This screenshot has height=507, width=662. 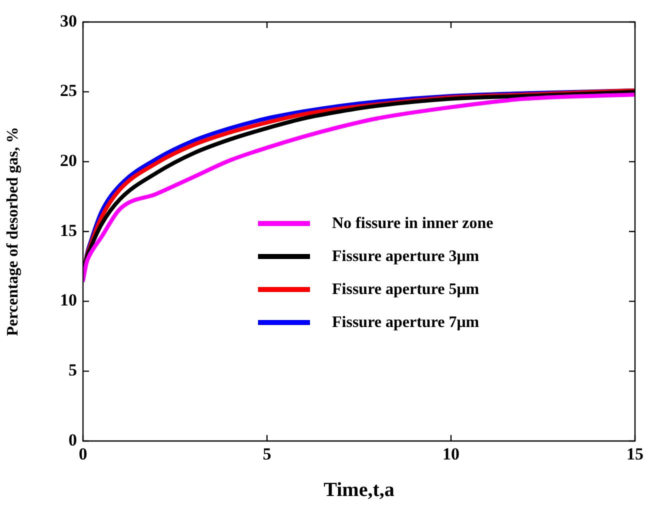 What do you see at coordinates (68, 160) in the screenshot?
I see `y-tick-label: 20` at bounding box center [68, 160].